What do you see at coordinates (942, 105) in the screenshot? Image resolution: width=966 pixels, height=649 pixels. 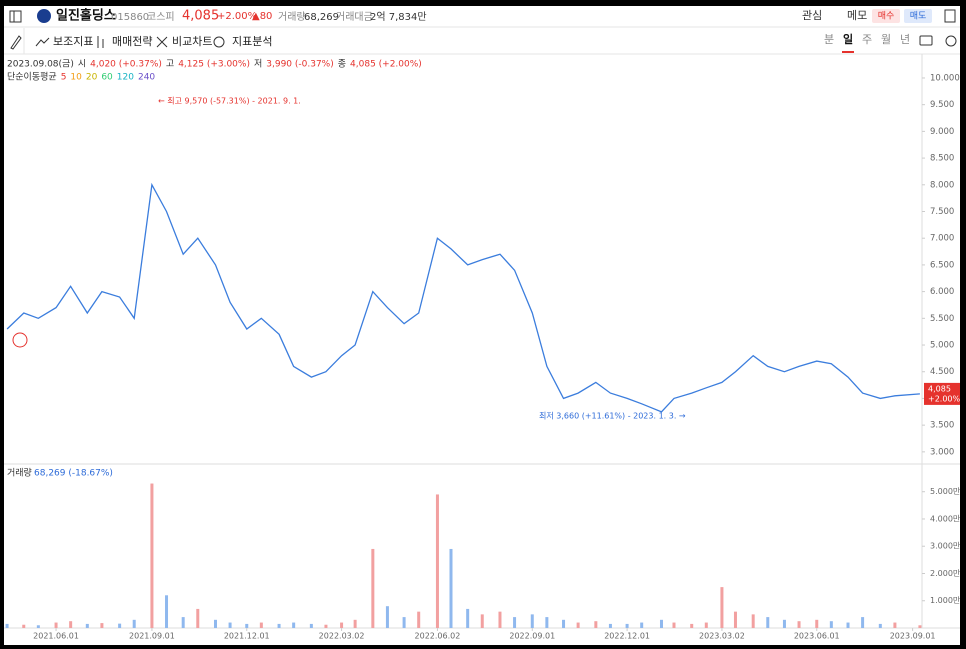 I see `y-tick-label: 9.500` at bounding box center [942, 105].